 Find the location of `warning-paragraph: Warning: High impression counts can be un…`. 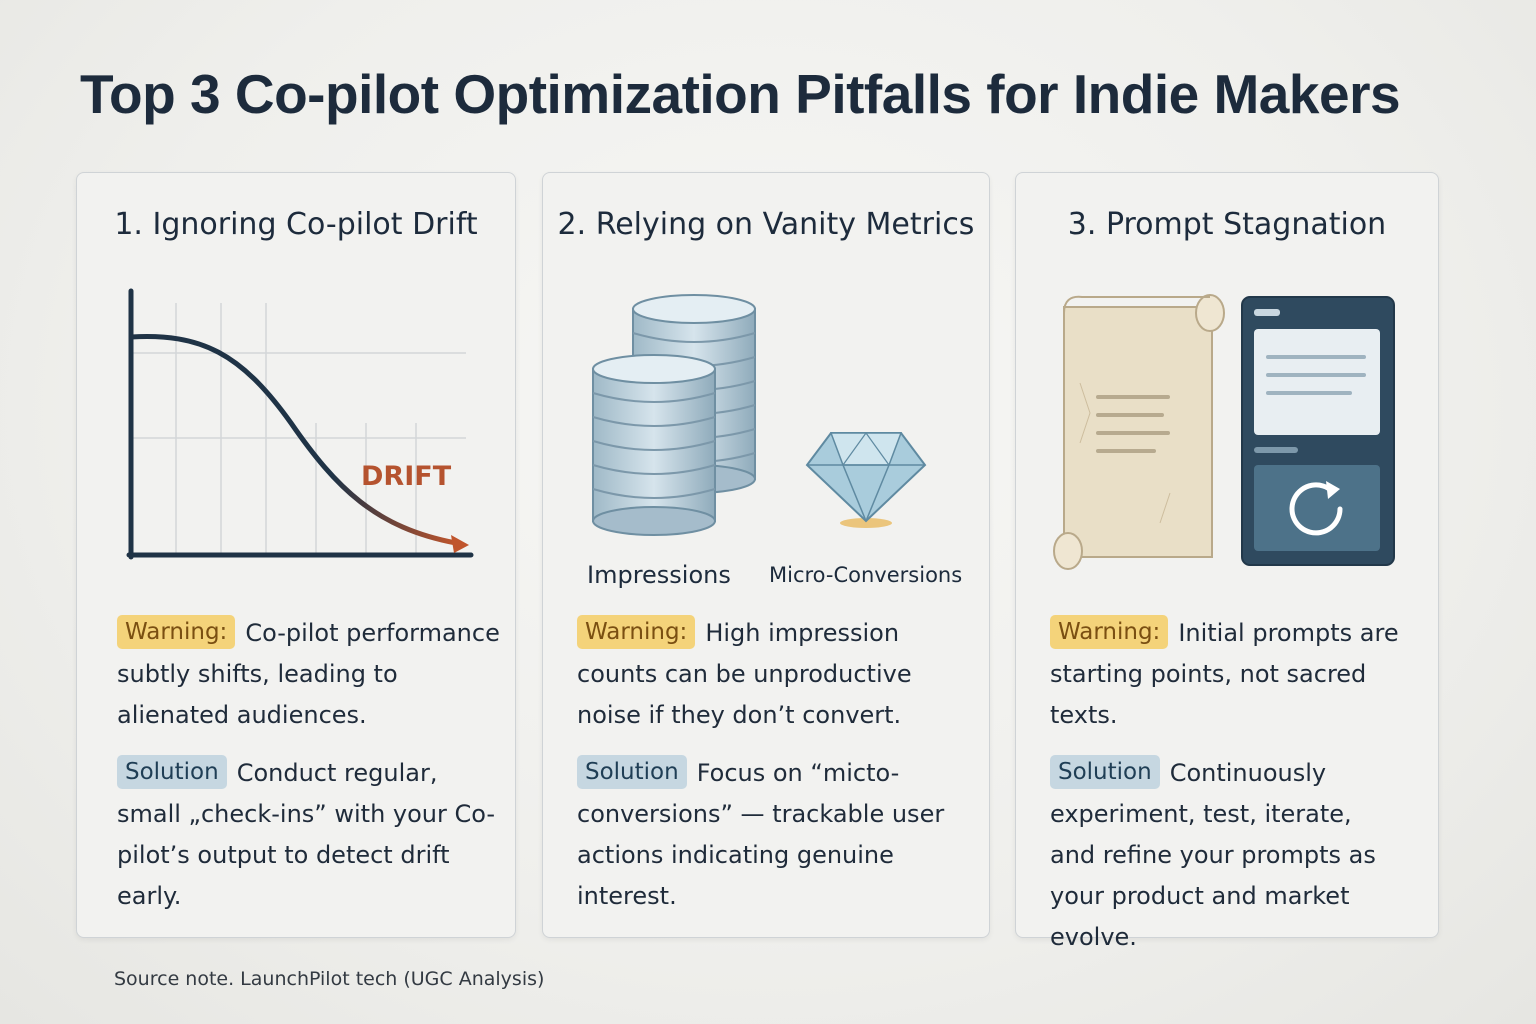

warning-paragraph: Warning: High impression counts can be un… is located at coordinates (774, 674).